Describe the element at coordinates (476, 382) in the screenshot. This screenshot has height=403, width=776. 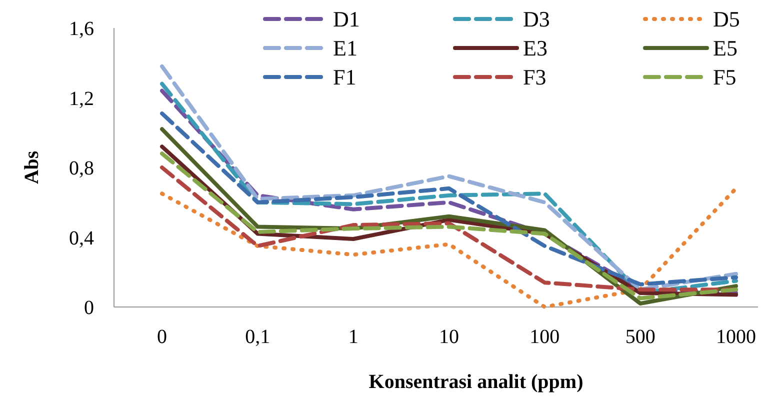
I see `x-axis-title: Konsentrasi analit (ppm)` at that location.